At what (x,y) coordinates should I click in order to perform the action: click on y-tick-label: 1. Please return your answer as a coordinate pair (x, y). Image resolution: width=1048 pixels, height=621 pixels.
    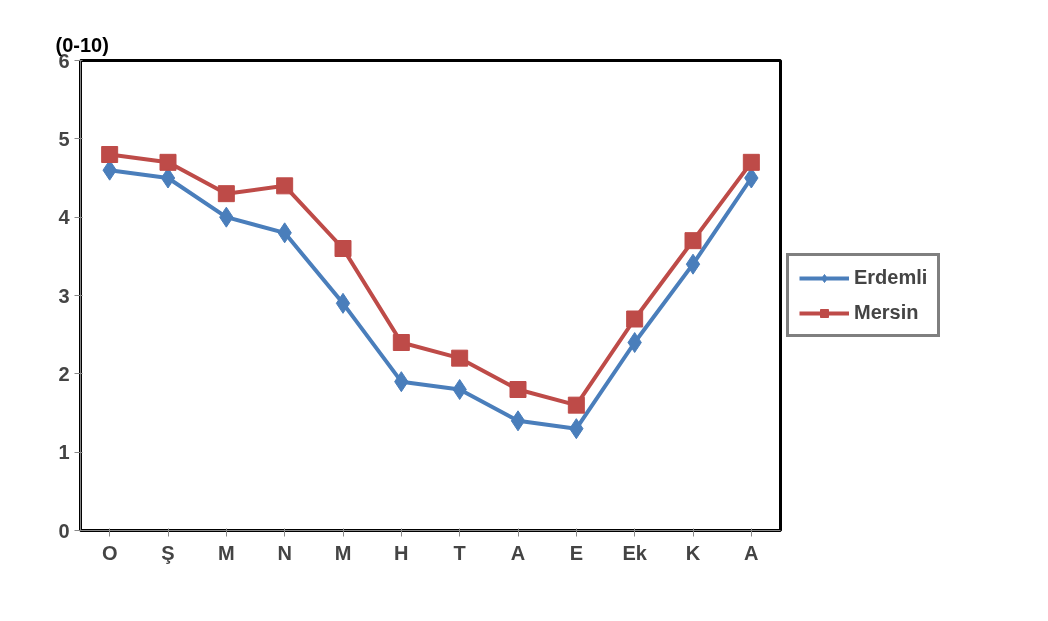
    Looking at the image, I should click on (64, 452).